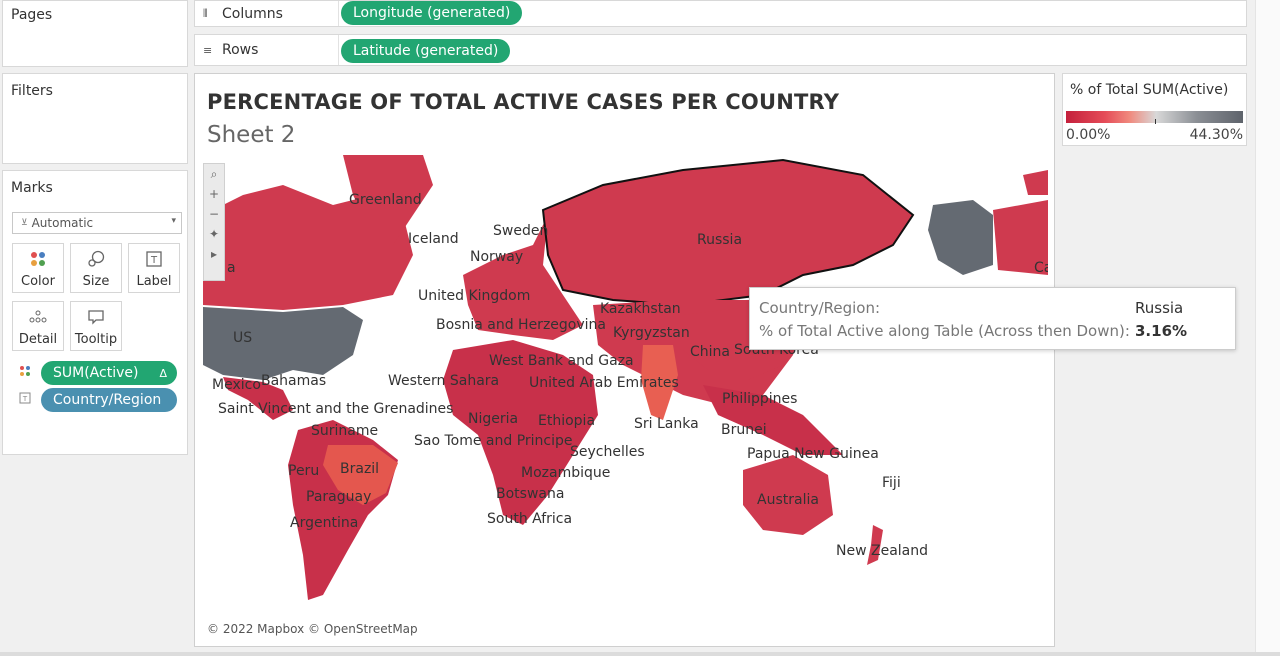 The height and width of the screenshot is (656, 1280). I want to click on legend-title: % of Total SUM(Active), so click(1149, 90).